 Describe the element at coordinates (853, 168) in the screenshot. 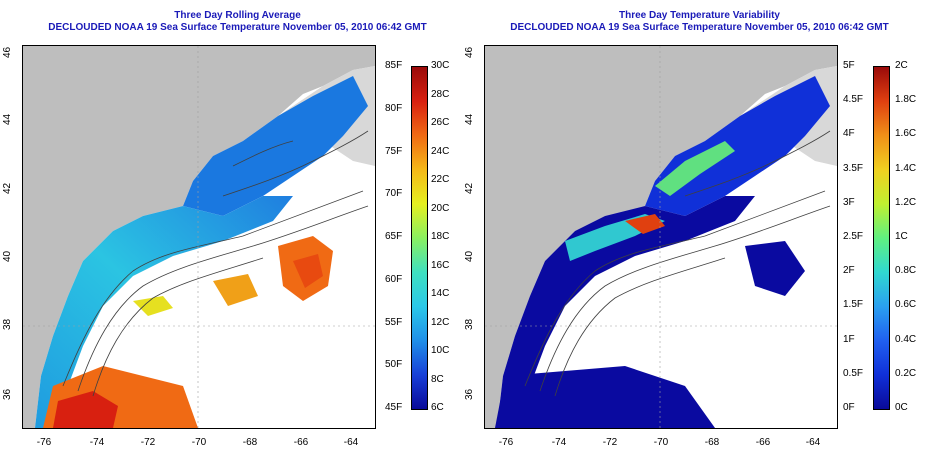

I see `colorbar-f-label: 3.5F` at that location.